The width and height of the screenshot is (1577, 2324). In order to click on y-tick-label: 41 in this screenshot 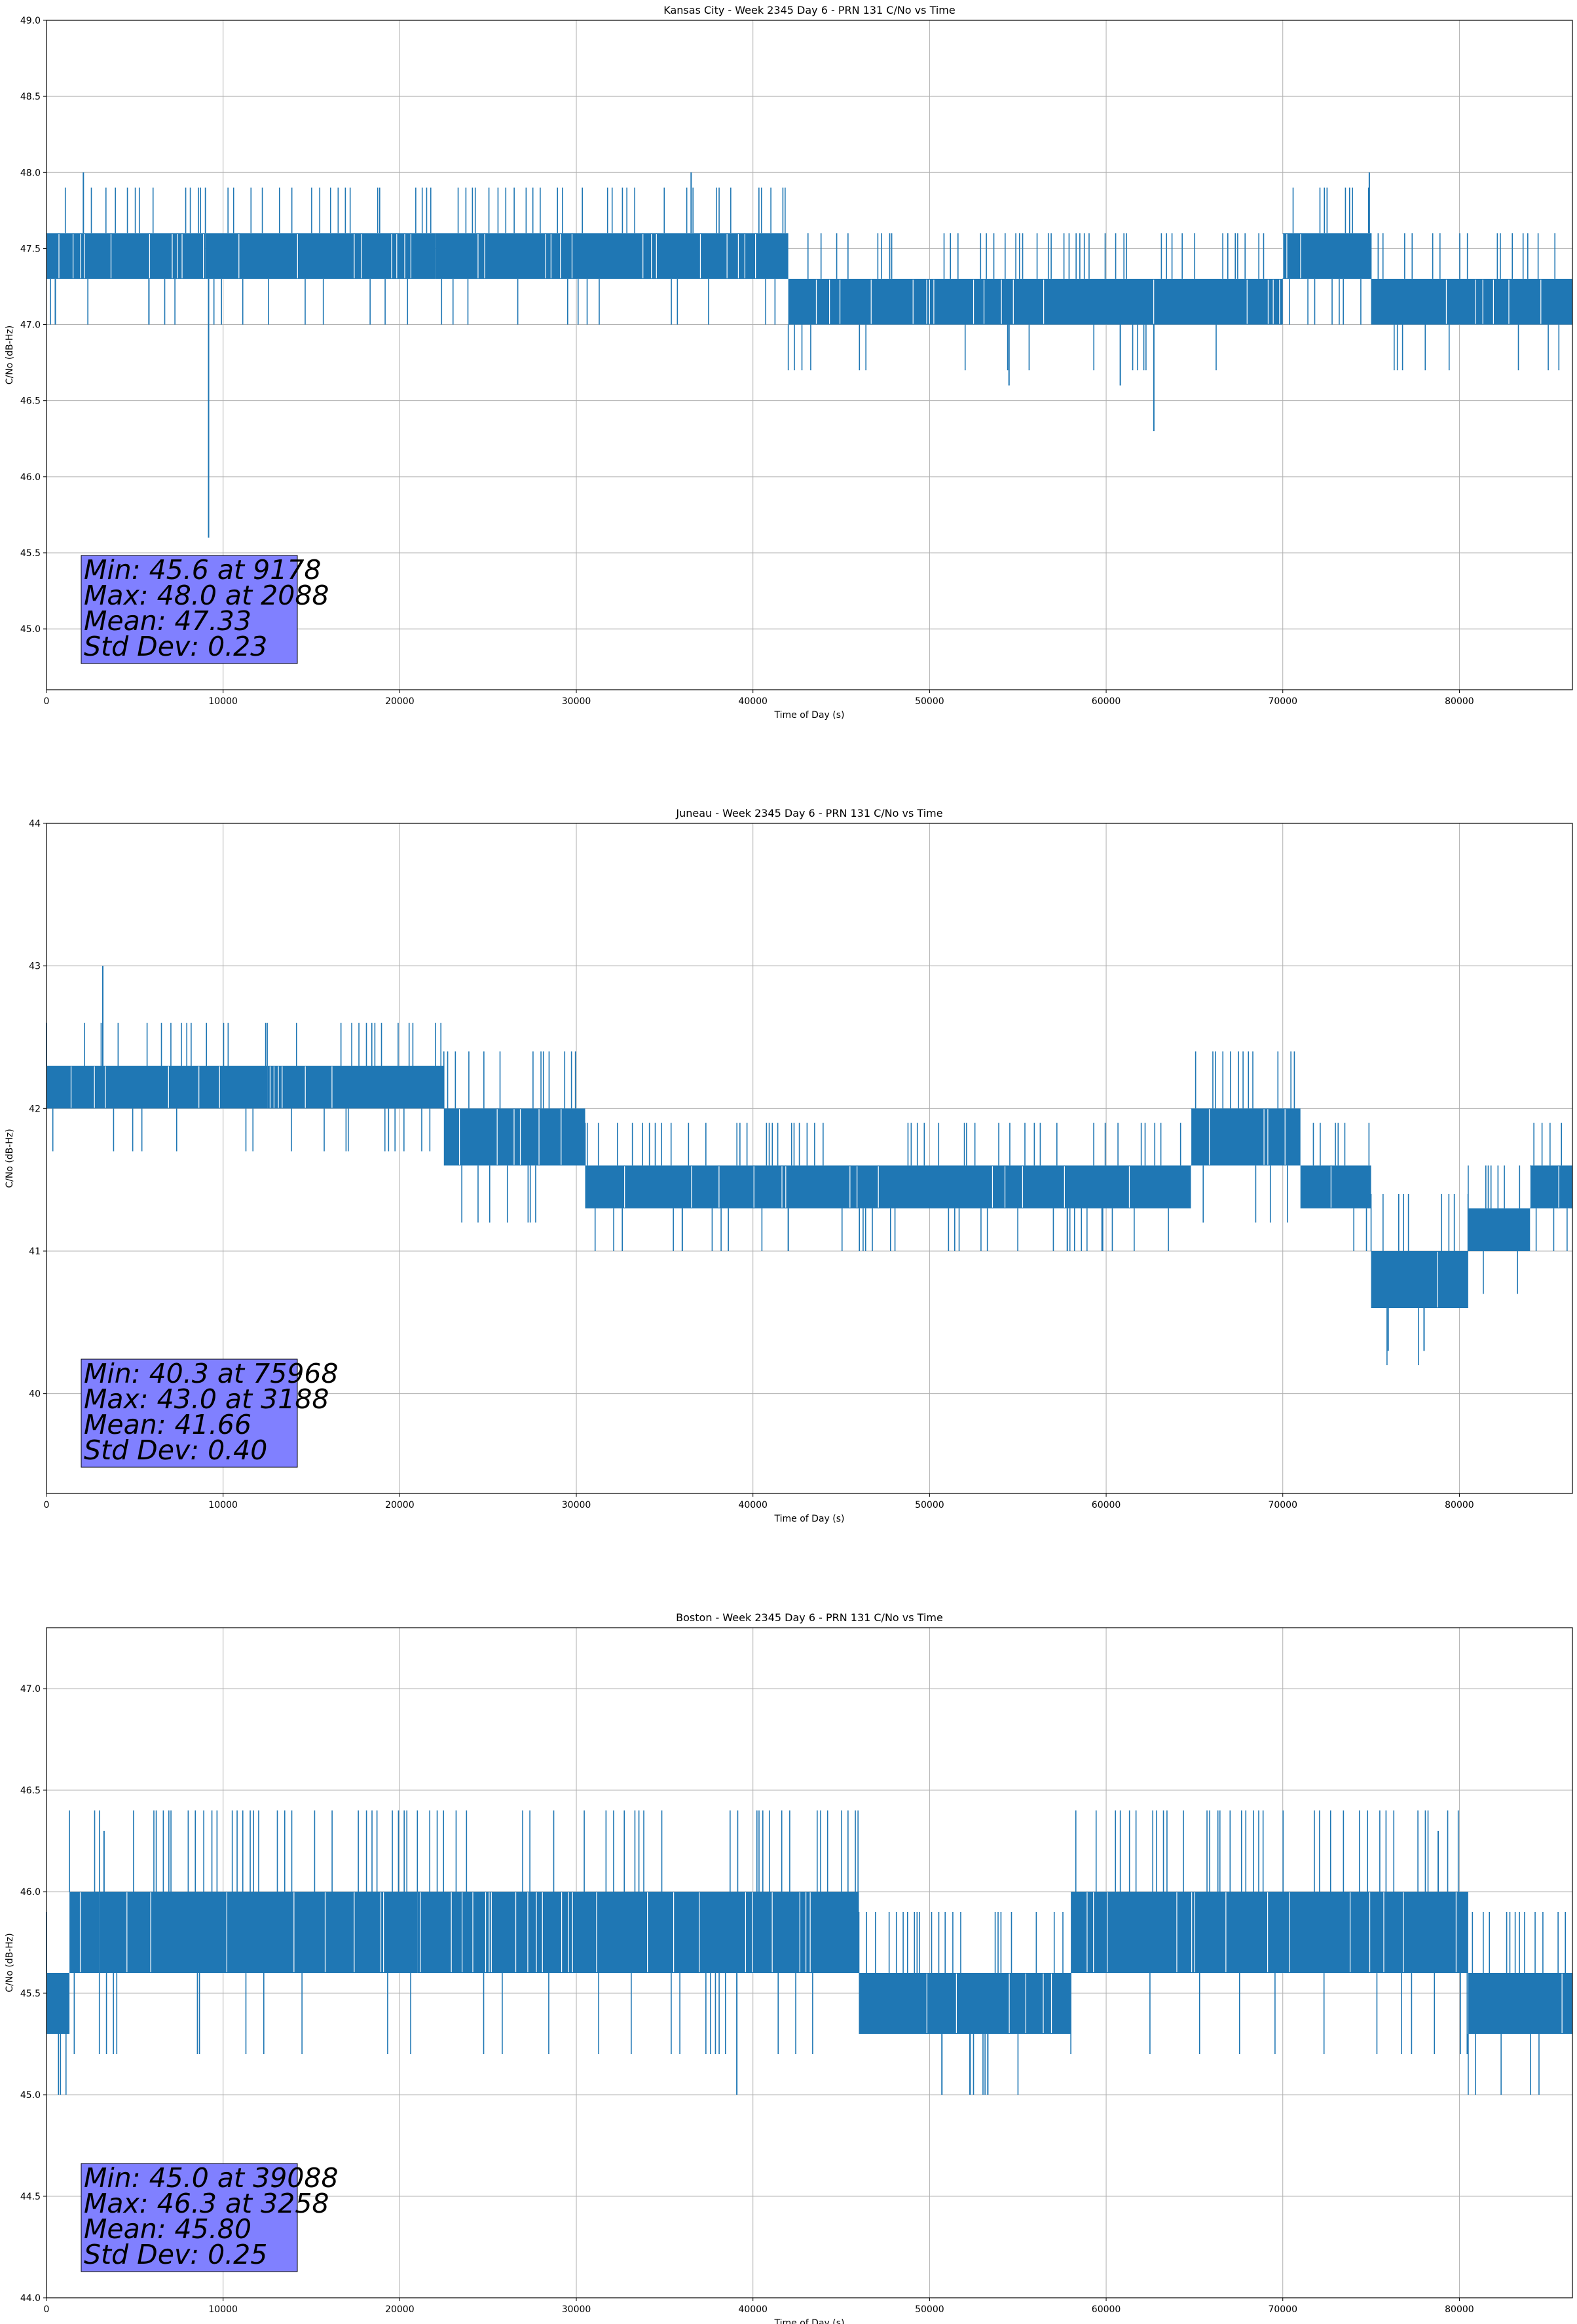, I will do `click(35, 1251)`.